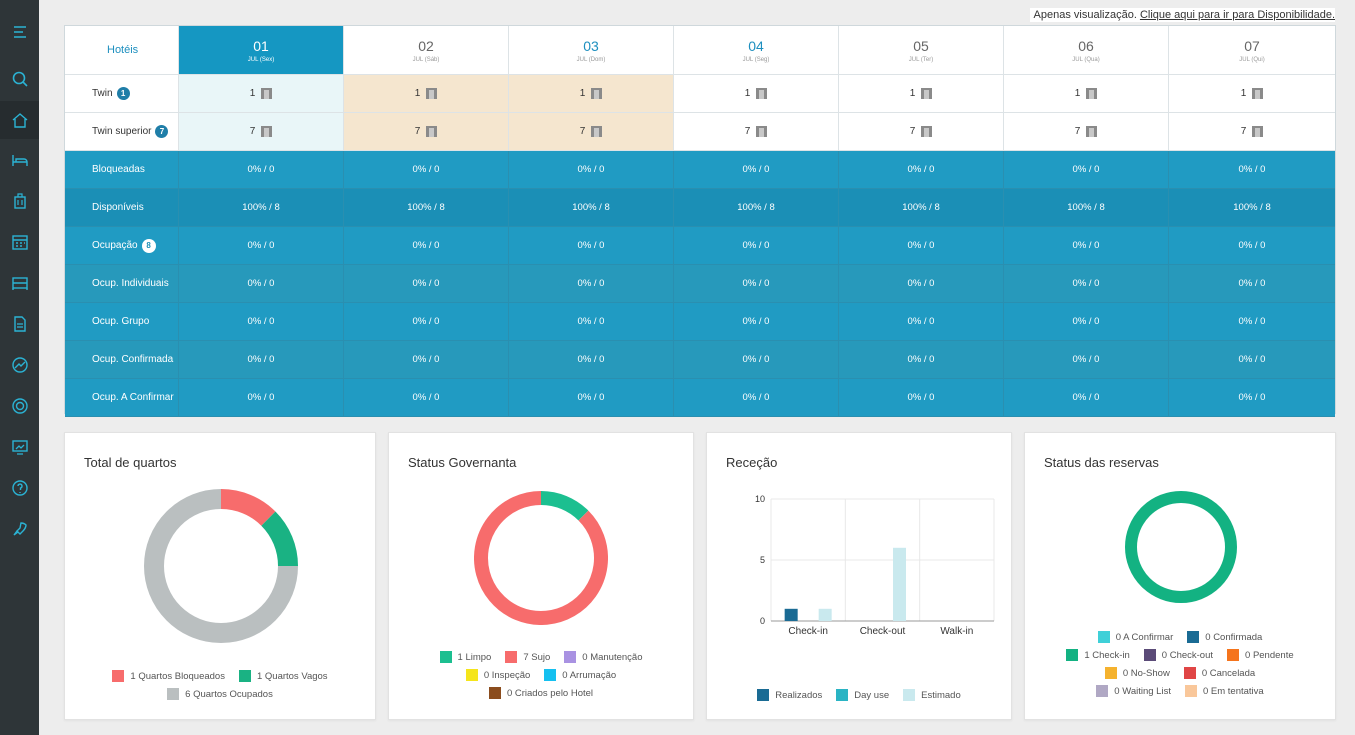 Image resolution: width=1355 pixels, height=735 pixels. Describe the element at coordinates (1219, 673) in the screenshot. I see `legend-item: 0 Cancelada` at that location.